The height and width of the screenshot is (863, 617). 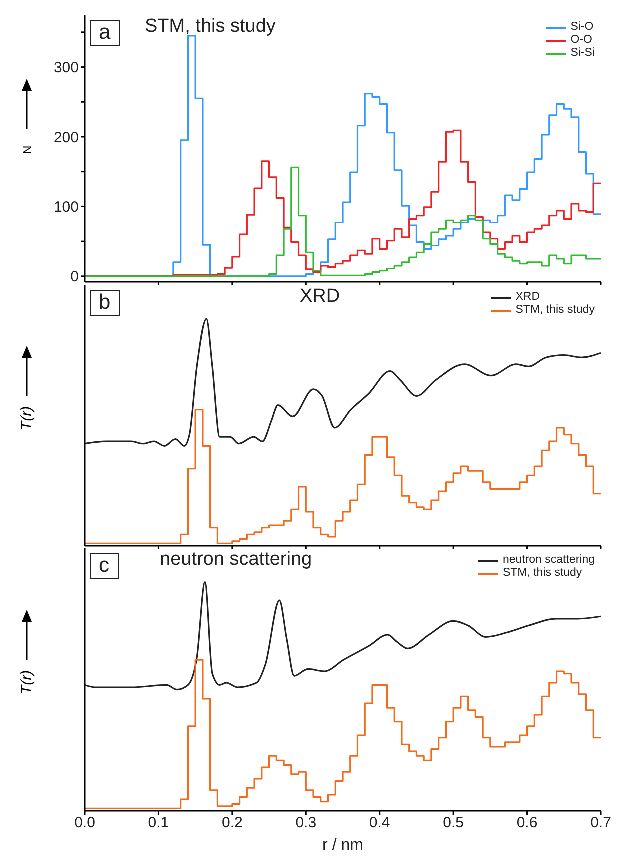 I want to click on x-tick-label: 0.4, so click(x=379, y=823).